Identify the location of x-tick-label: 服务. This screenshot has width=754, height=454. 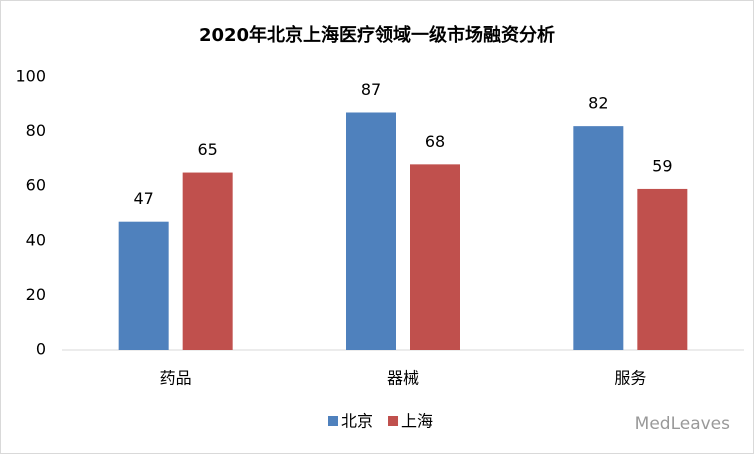
(630, 378).